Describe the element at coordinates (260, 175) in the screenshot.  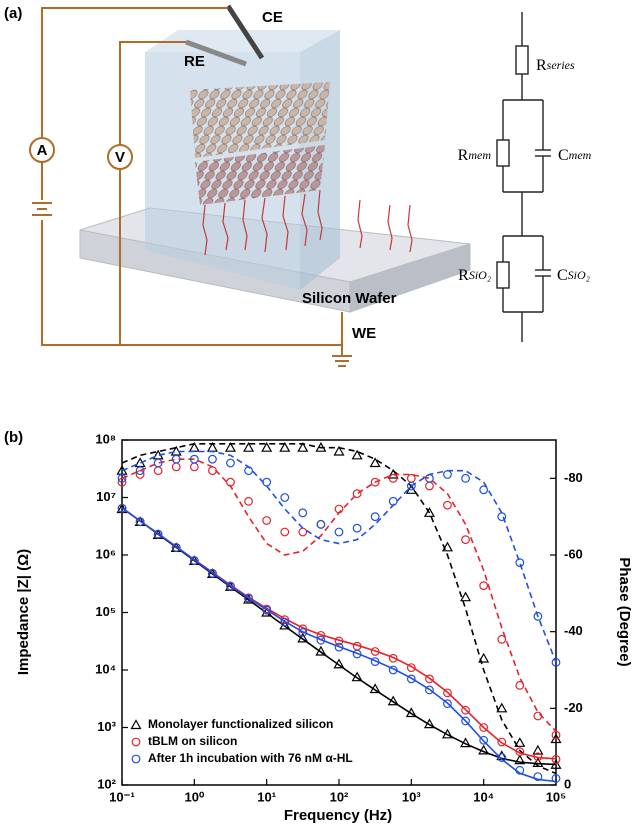
I see `membrane-bottom` at that location.